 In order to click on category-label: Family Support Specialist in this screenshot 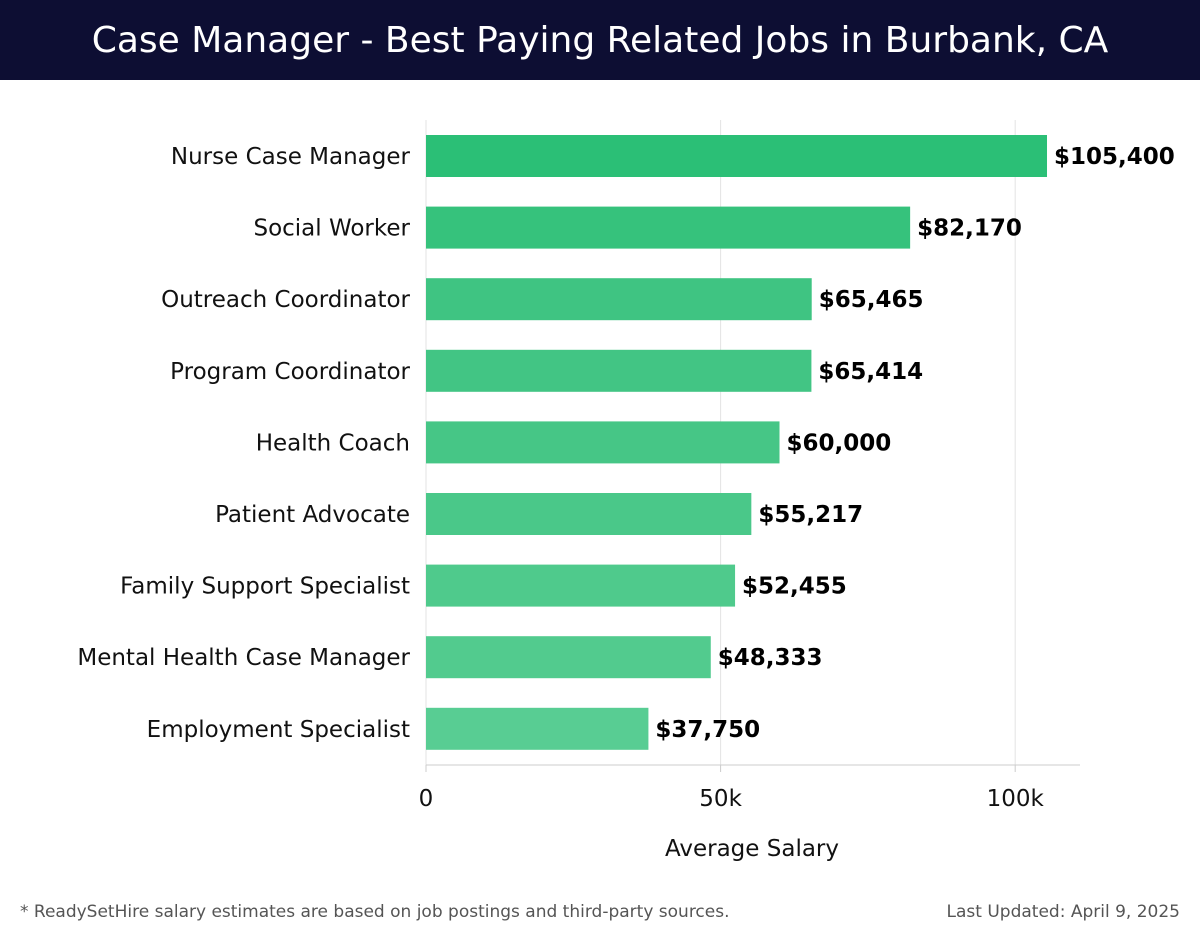, I will do `click(265, 587)`.